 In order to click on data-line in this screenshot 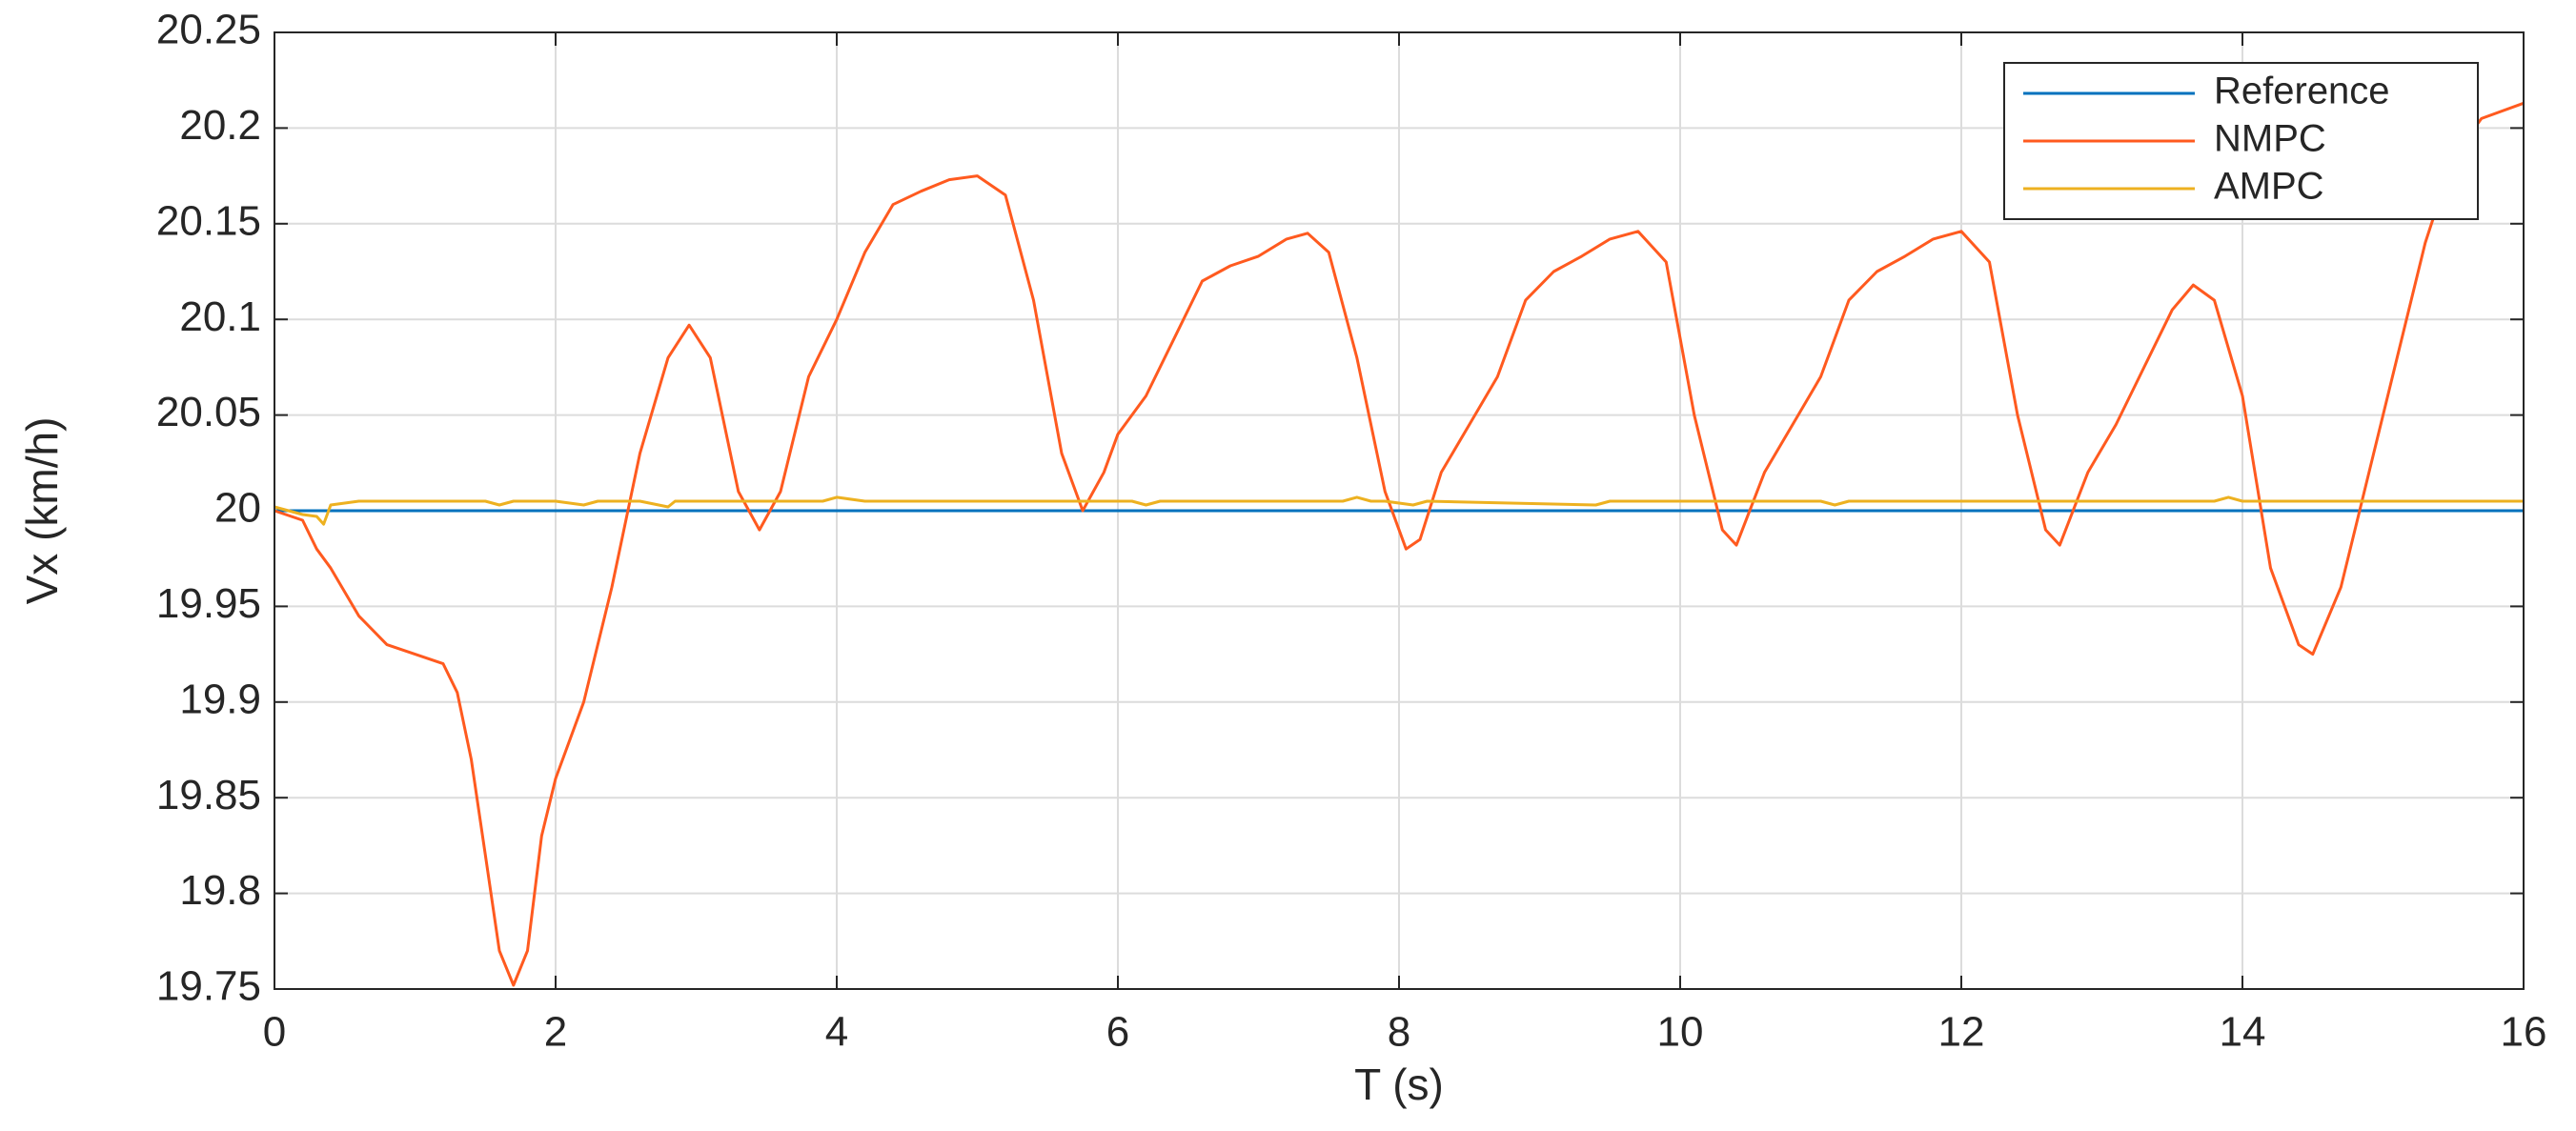, I will do `click(1399, 510)`.